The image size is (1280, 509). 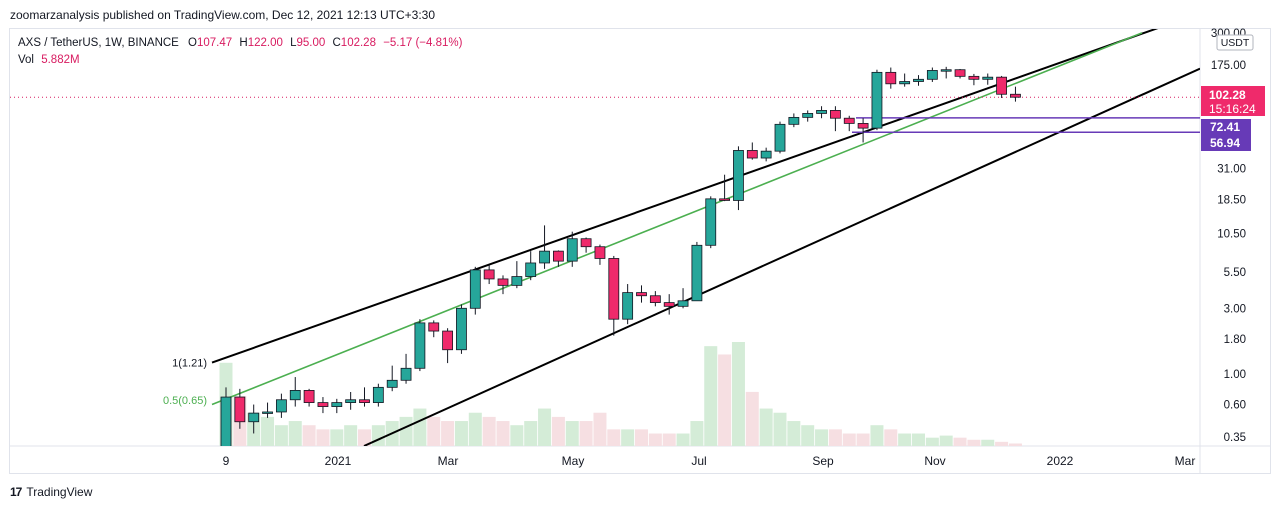 What do you see at coordinates (59, 492) in the screenshot?
I see `tradingview-brand: TradingView` at bounding box center [59, 492].